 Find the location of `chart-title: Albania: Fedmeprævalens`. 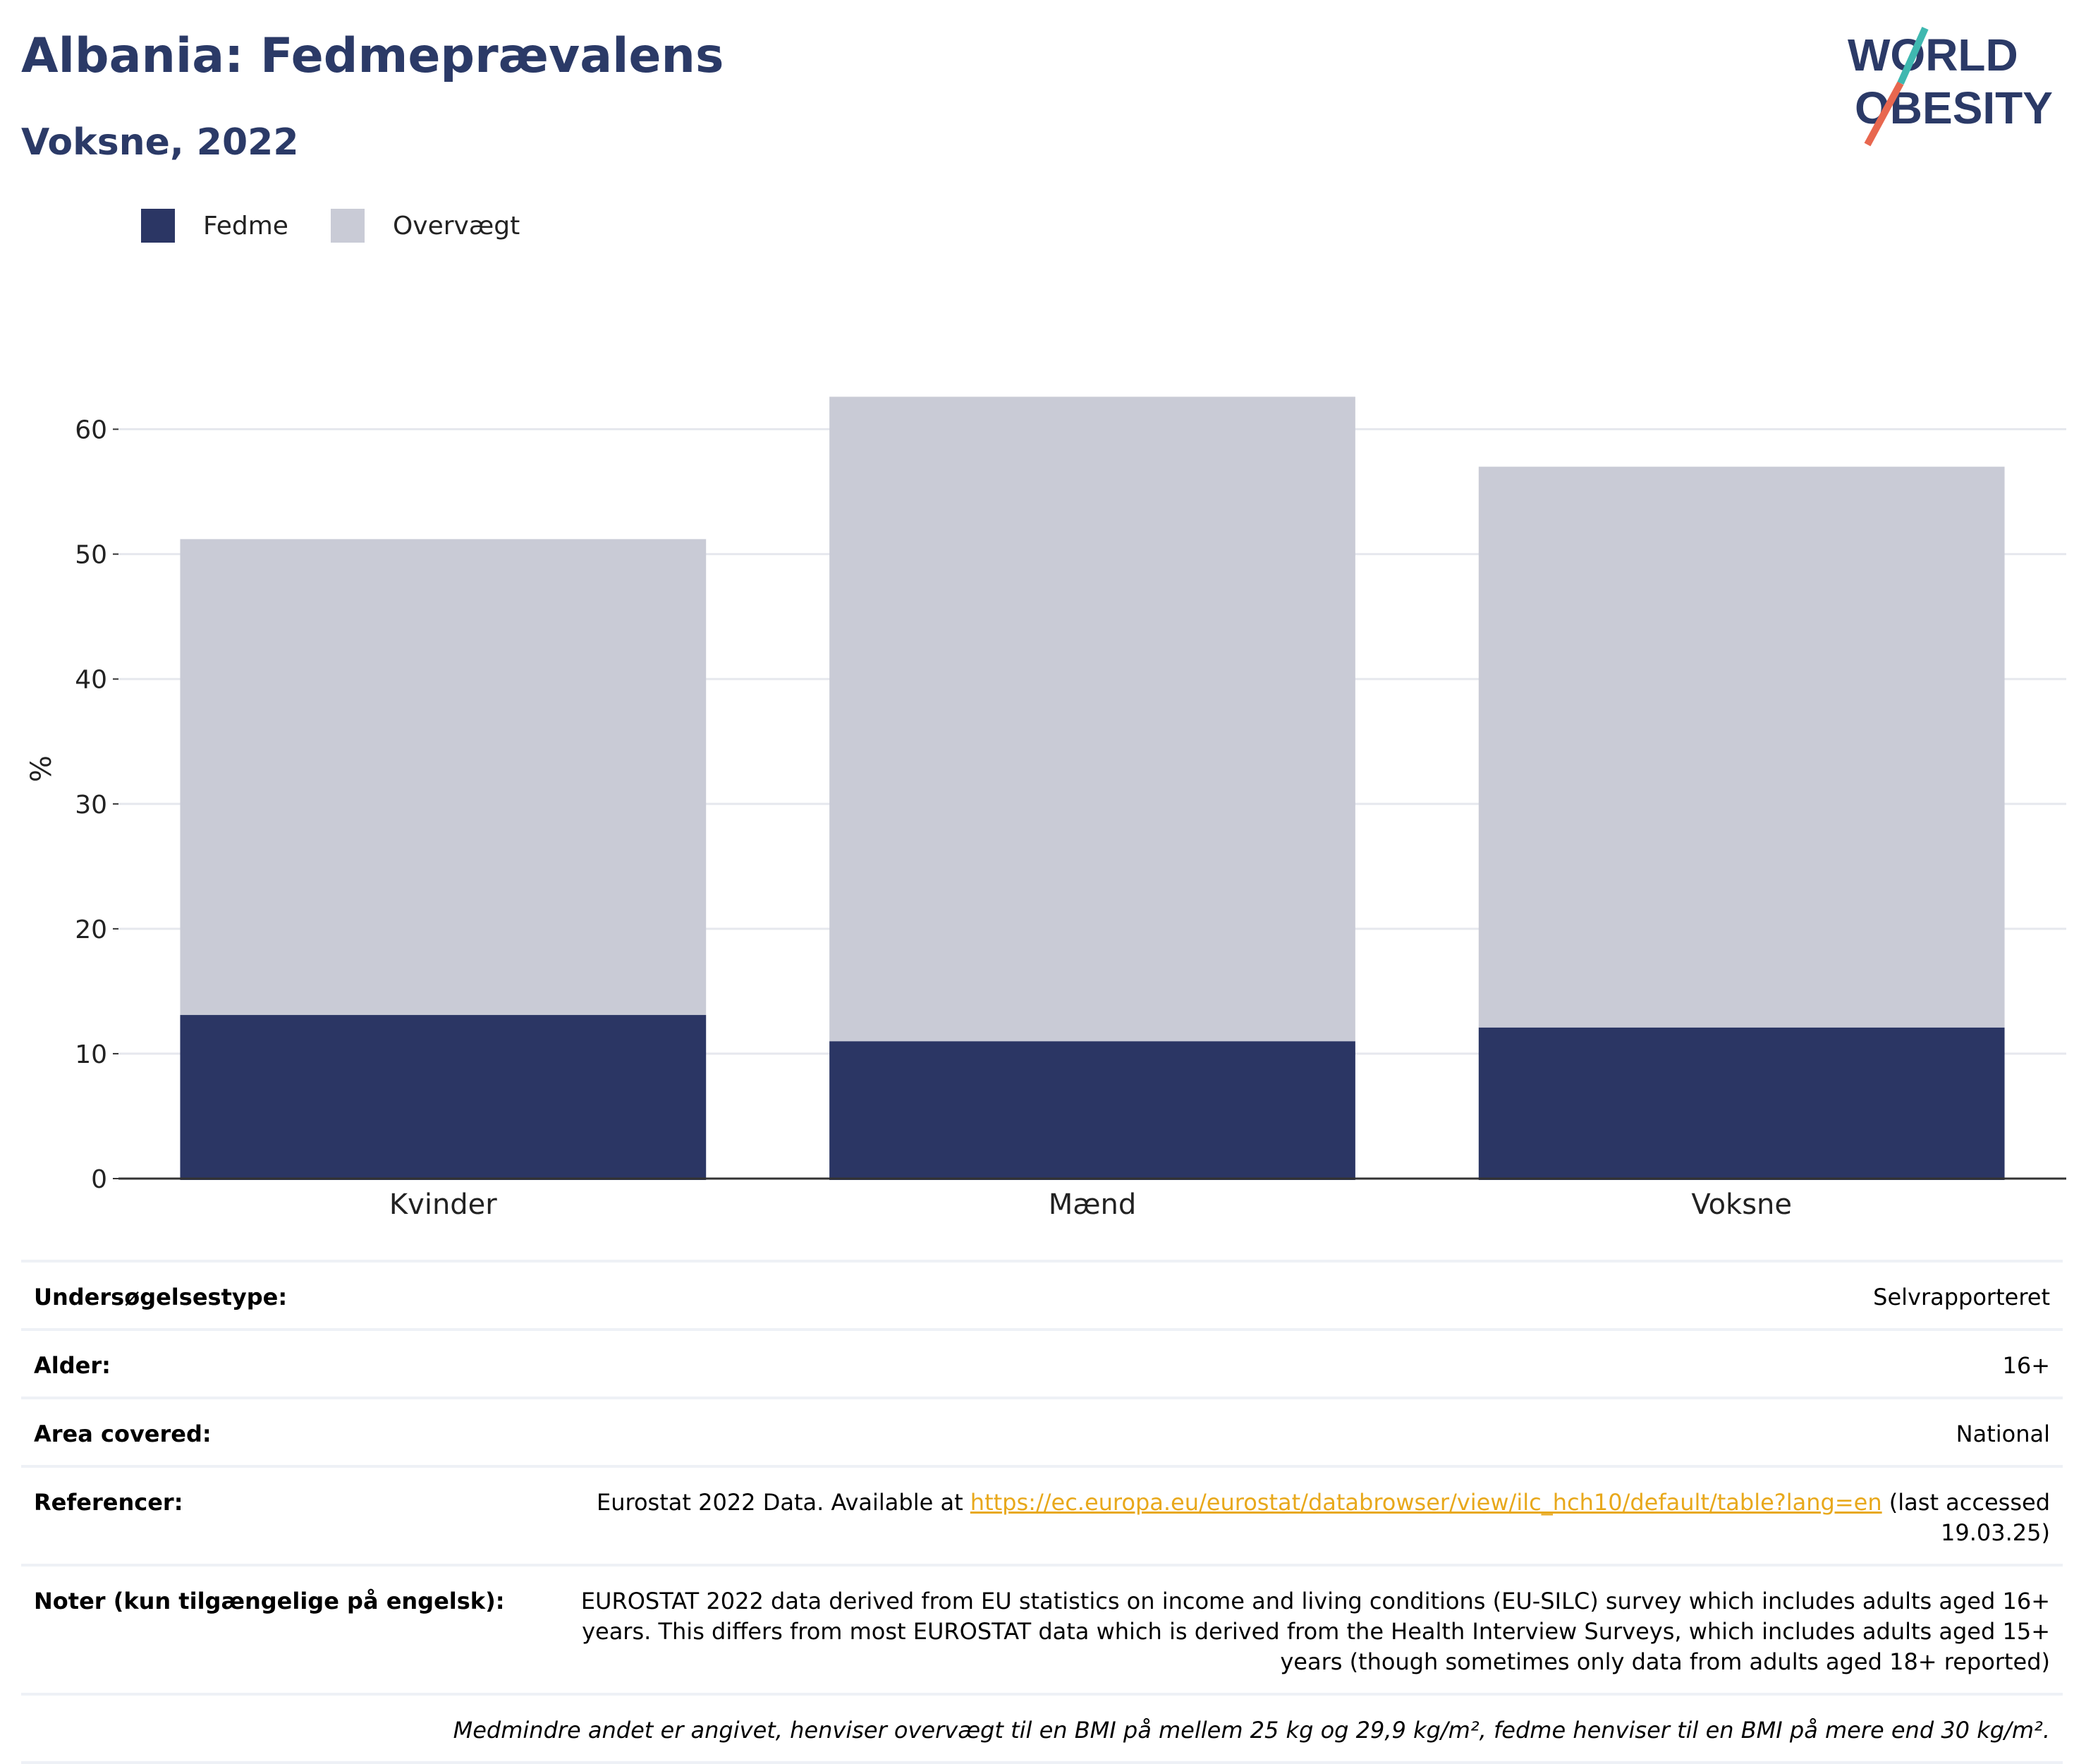

chart-title: Albania: Fedmeprævalens is located at coordinates (372, 56).